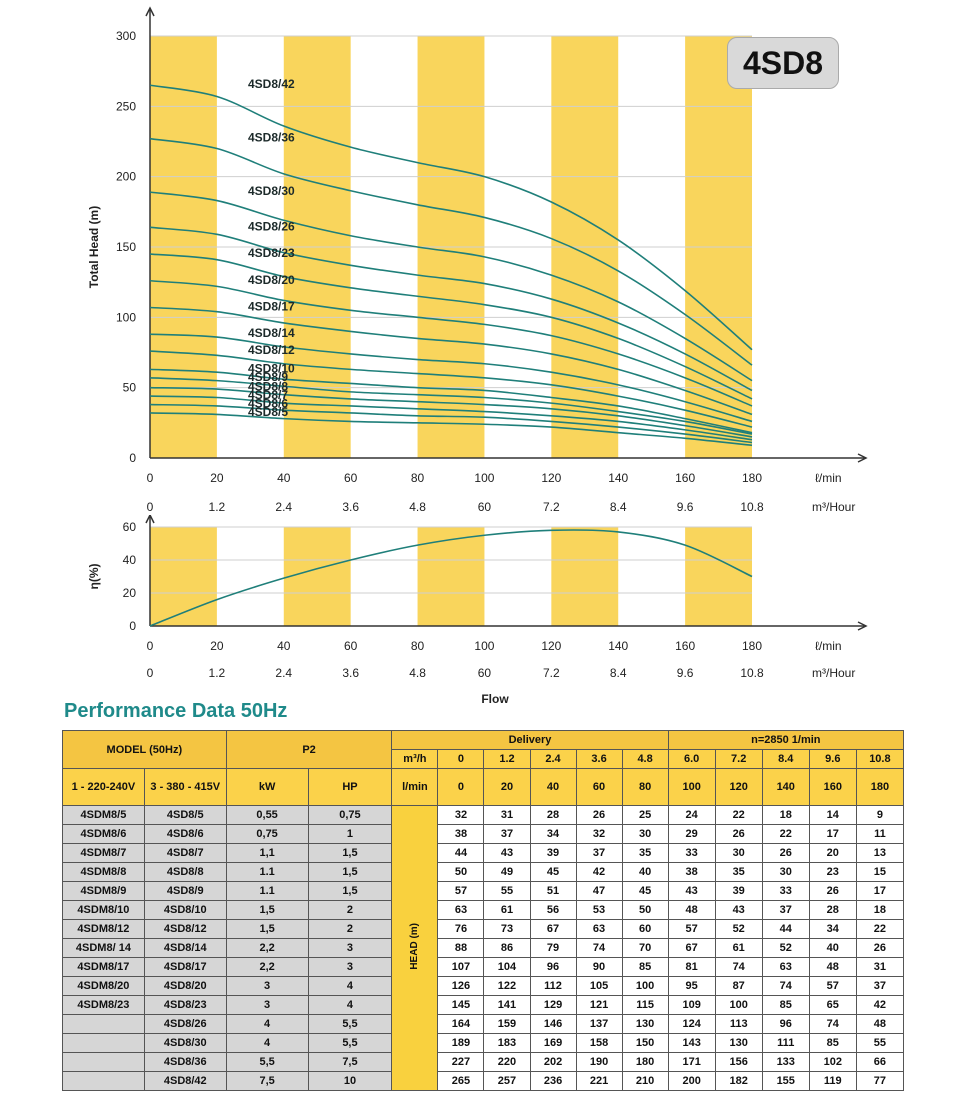 The width and height of the screenshot is (960, 1108). I want to click on x2-tick-label: 8.4, so click(618, 507).